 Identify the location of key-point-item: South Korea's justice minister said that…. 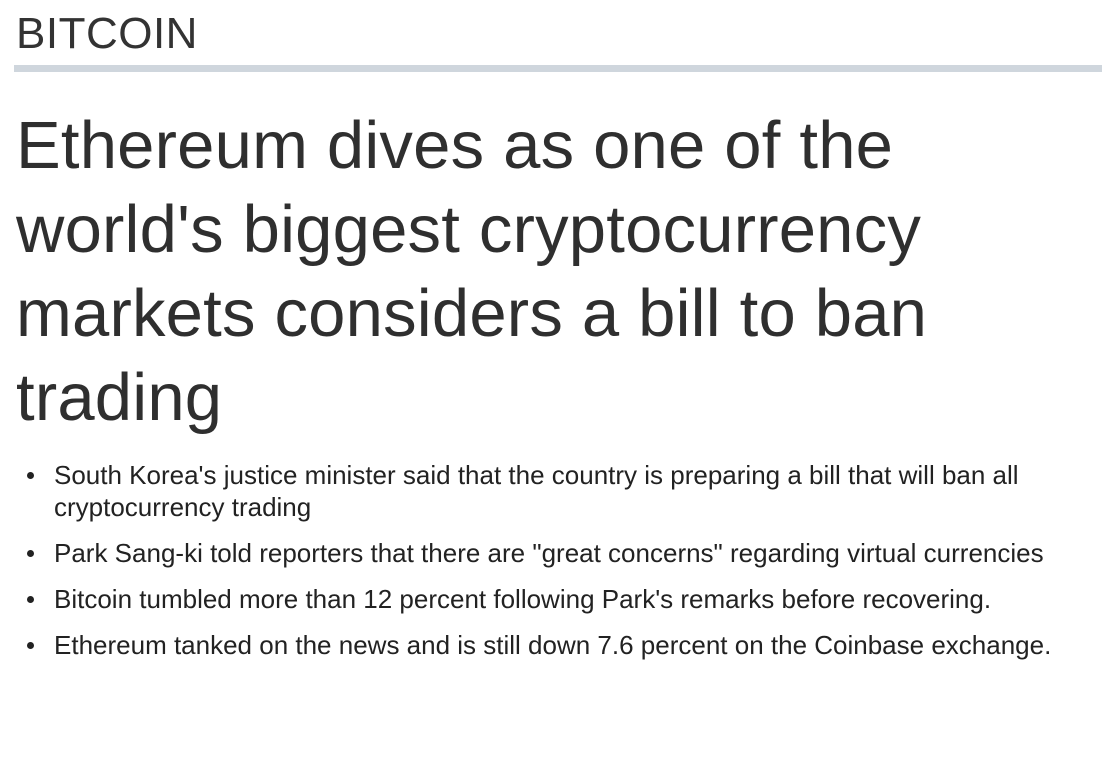
(551, 491).